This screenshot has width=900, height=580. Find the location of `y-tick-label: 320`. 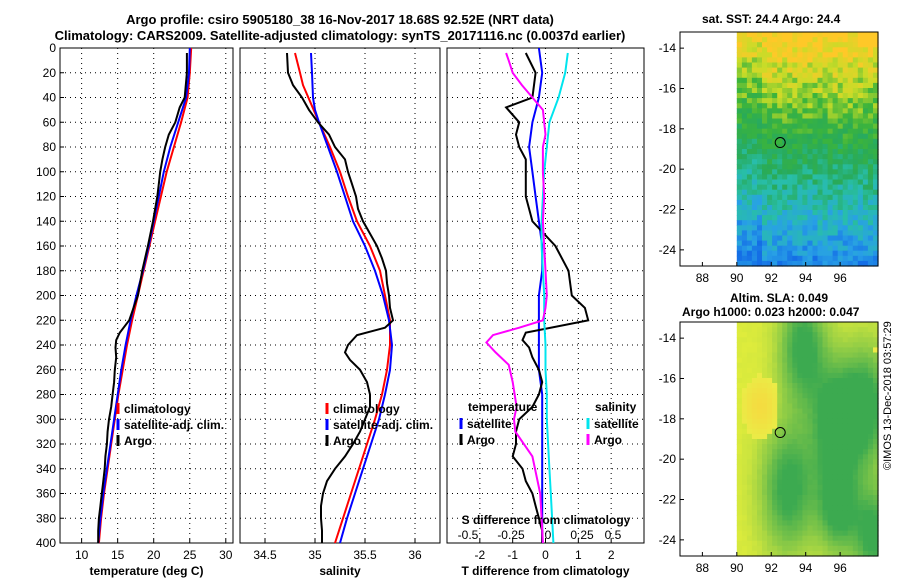

y-tick-label: 320 is located at coordinates (46, 444).